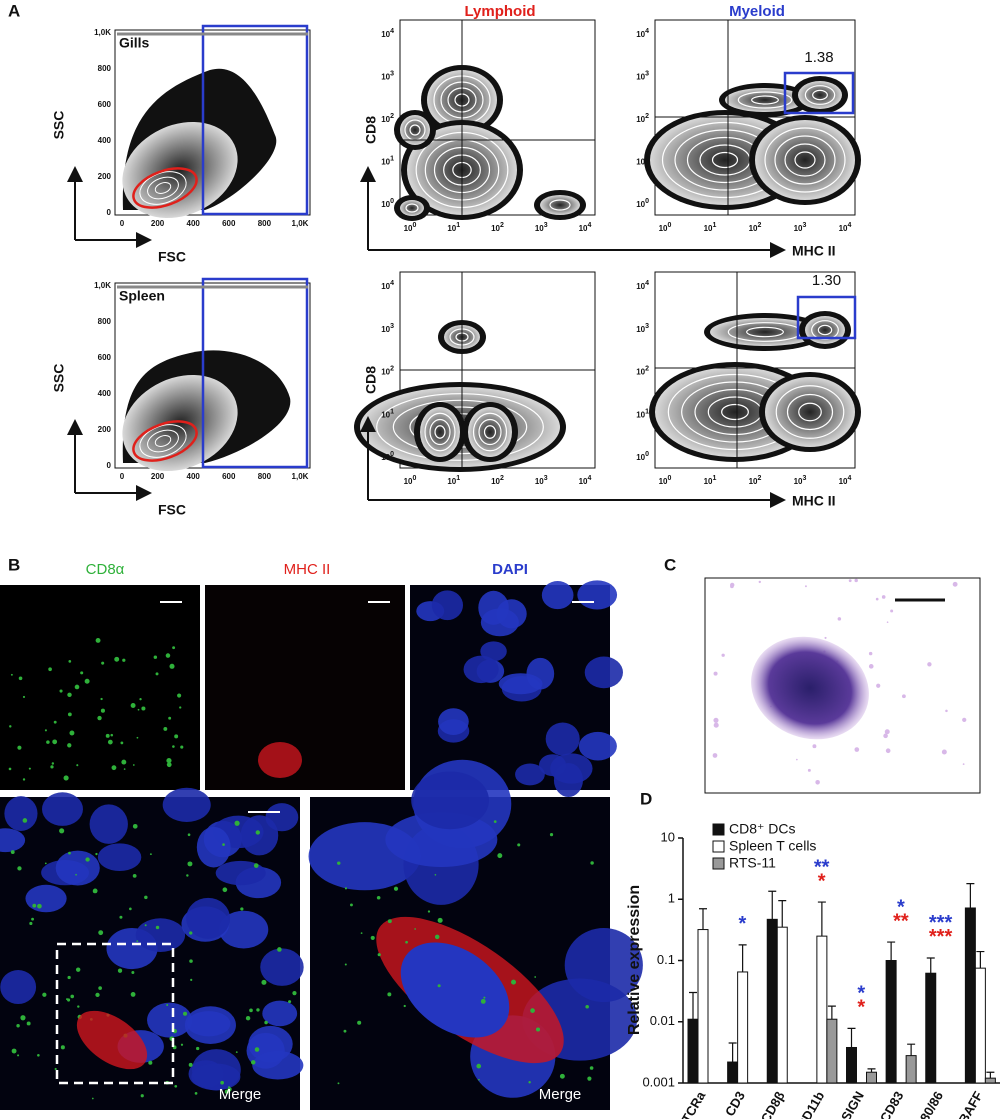 Image resolution: width=1007 pixels, height=1119 pixels. Describe the element at coordinates (941, 923) in the screenshot. I see `significance: ***` at that location.